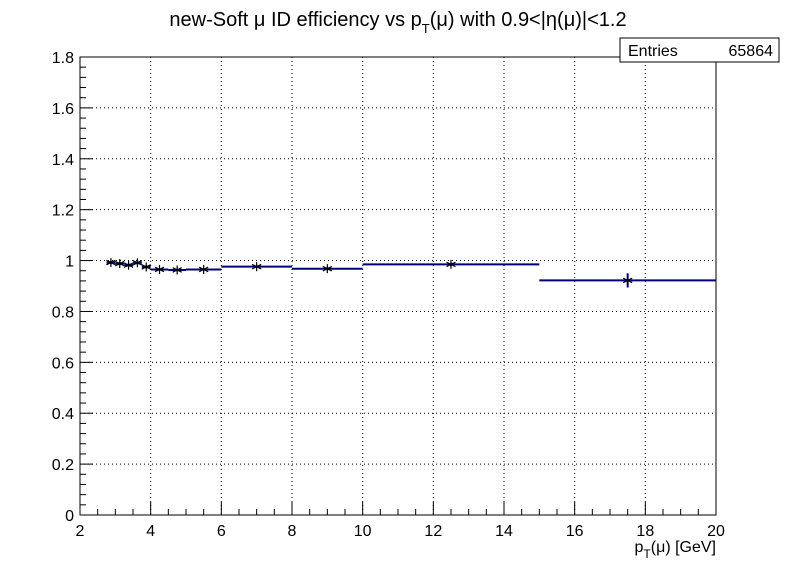  Describe the element at coordinates (411, 273) in the screenshot. I see `histogram-data` at that location.